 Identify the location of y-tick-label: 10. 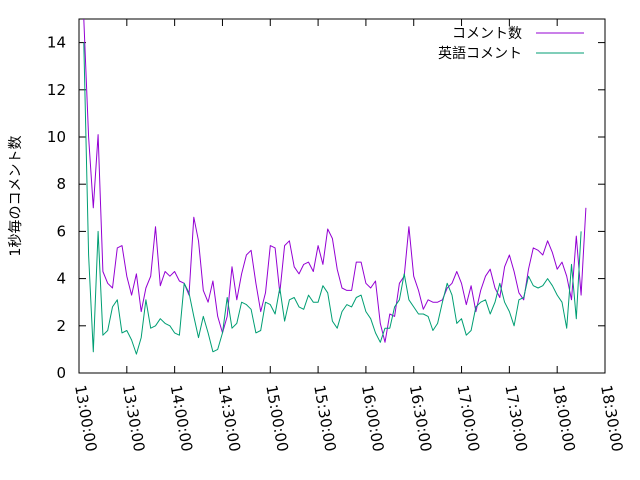
(56, 137).